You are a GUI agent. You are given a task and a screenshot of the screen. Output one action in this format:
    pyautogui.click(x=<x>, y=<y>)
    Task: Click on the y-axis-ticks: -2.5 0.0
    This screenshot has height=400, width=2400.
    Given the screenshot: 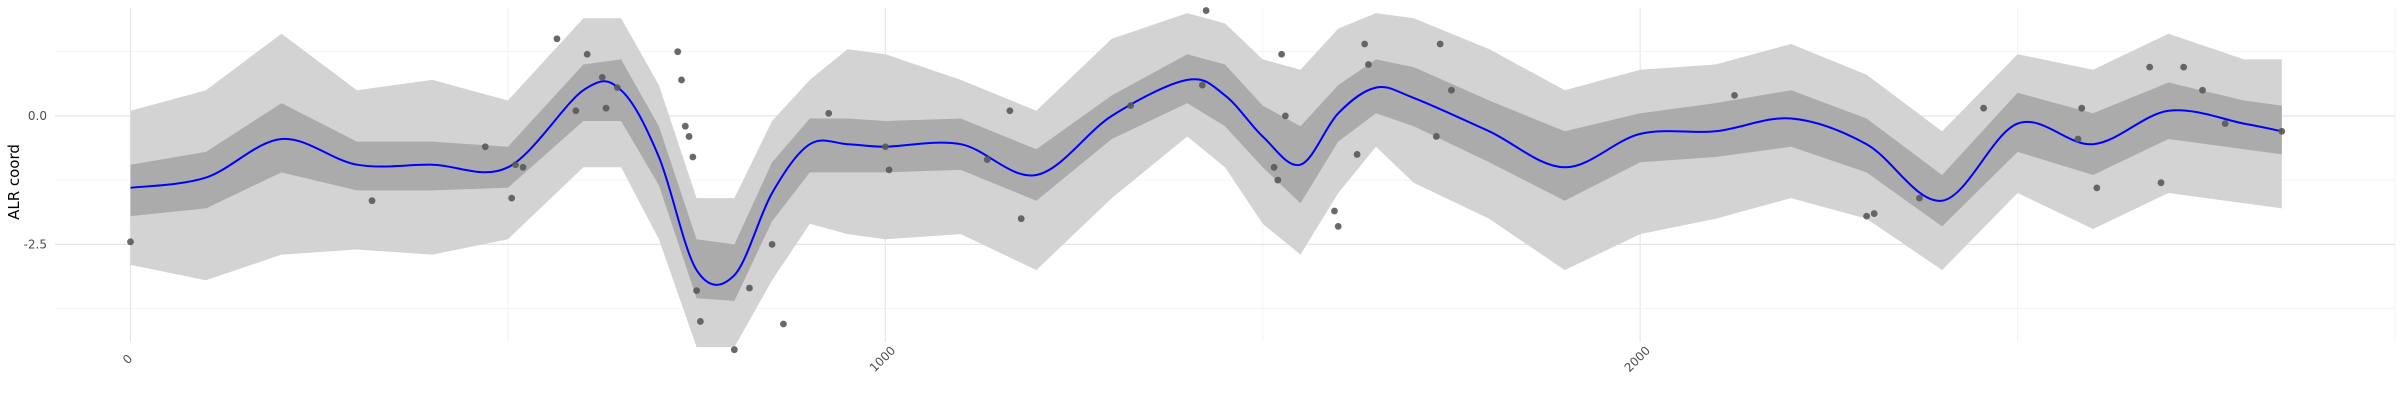 What is the action you would take?
    pyautogui.click(x=35, y=180)
    